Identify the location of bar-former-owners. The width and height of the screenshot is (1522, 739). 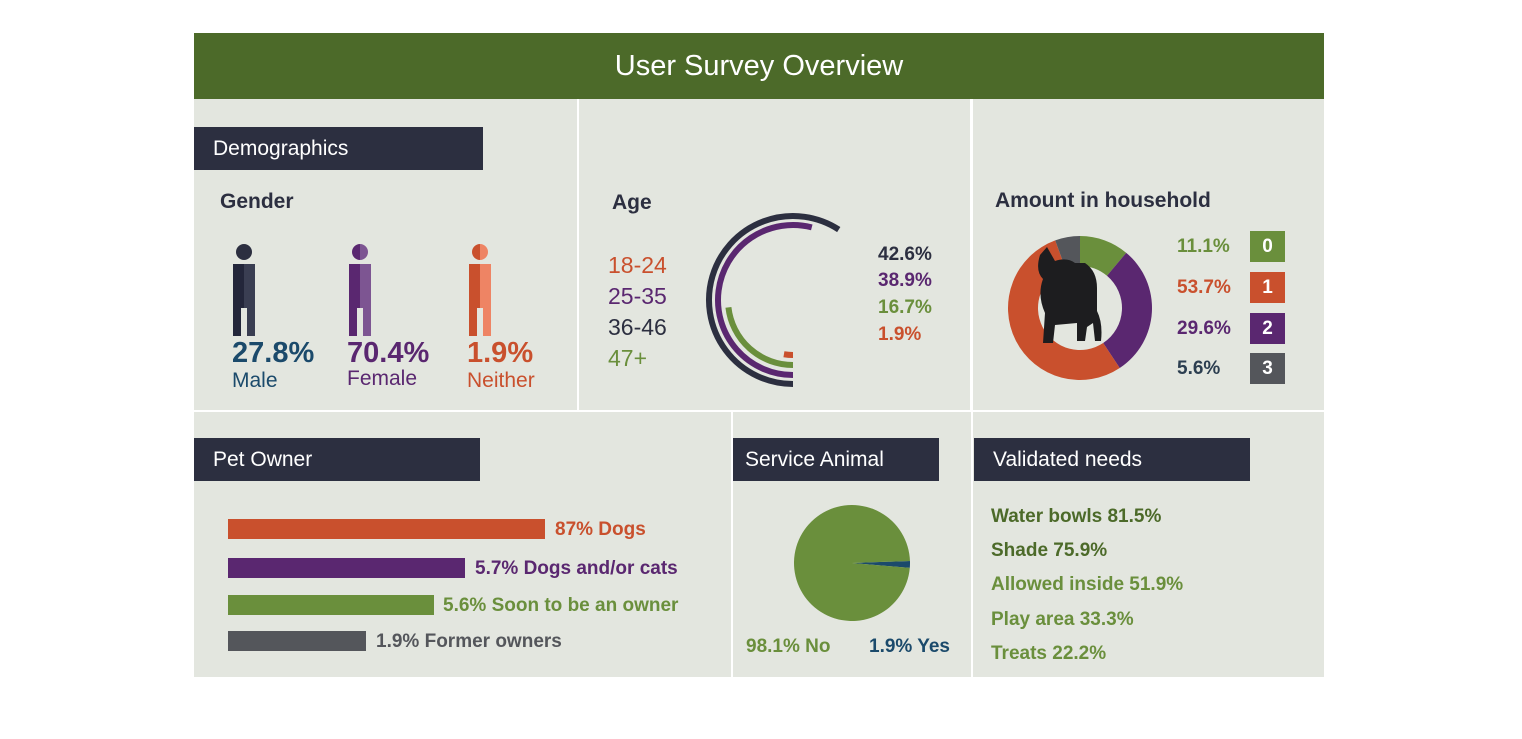
(297, 641).